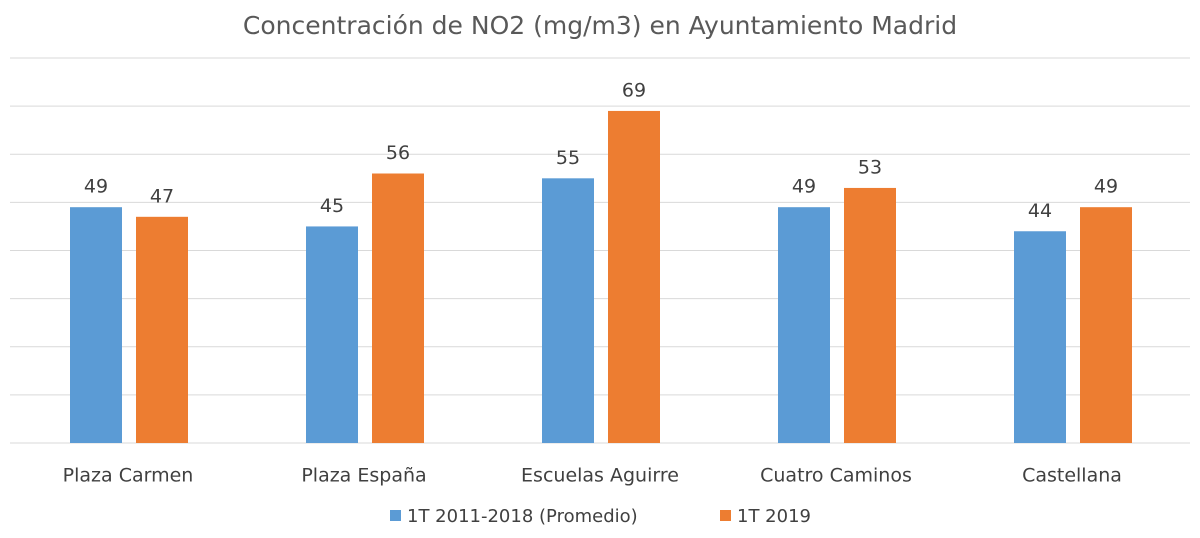 Image resolution: width=1200 pixels, height=538 pixels. I want to click on x-tick-label: Plaza Carmen, so click(128, 476).